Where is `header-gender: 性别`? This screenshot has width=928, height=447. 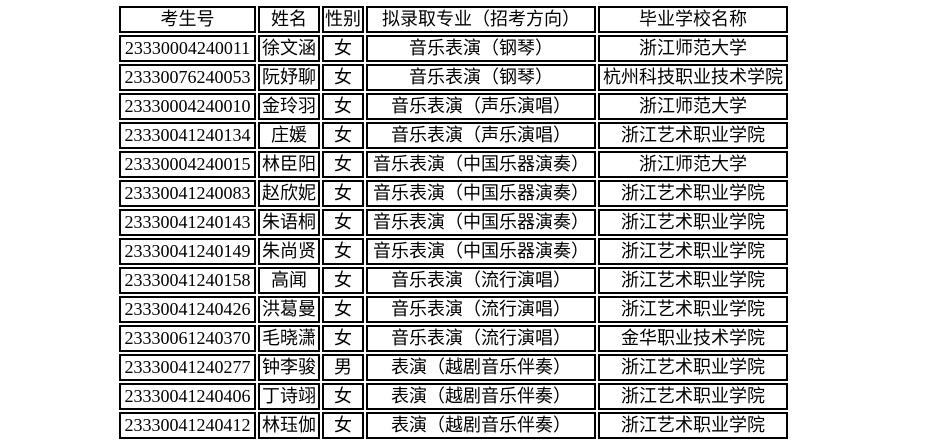 header-gender: 性别 is located at coordinates (343, 19).